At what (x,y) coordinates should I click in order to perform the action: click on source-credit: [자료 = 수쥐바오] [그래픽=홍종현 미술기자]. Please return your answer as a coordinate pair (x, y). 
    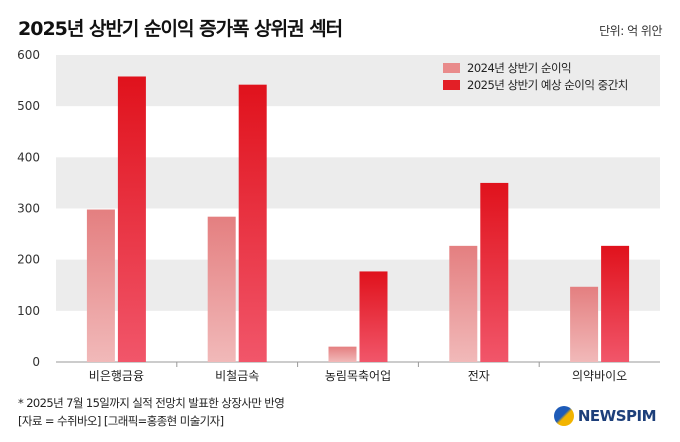
    Looking at the image, I should click on (121, 421).